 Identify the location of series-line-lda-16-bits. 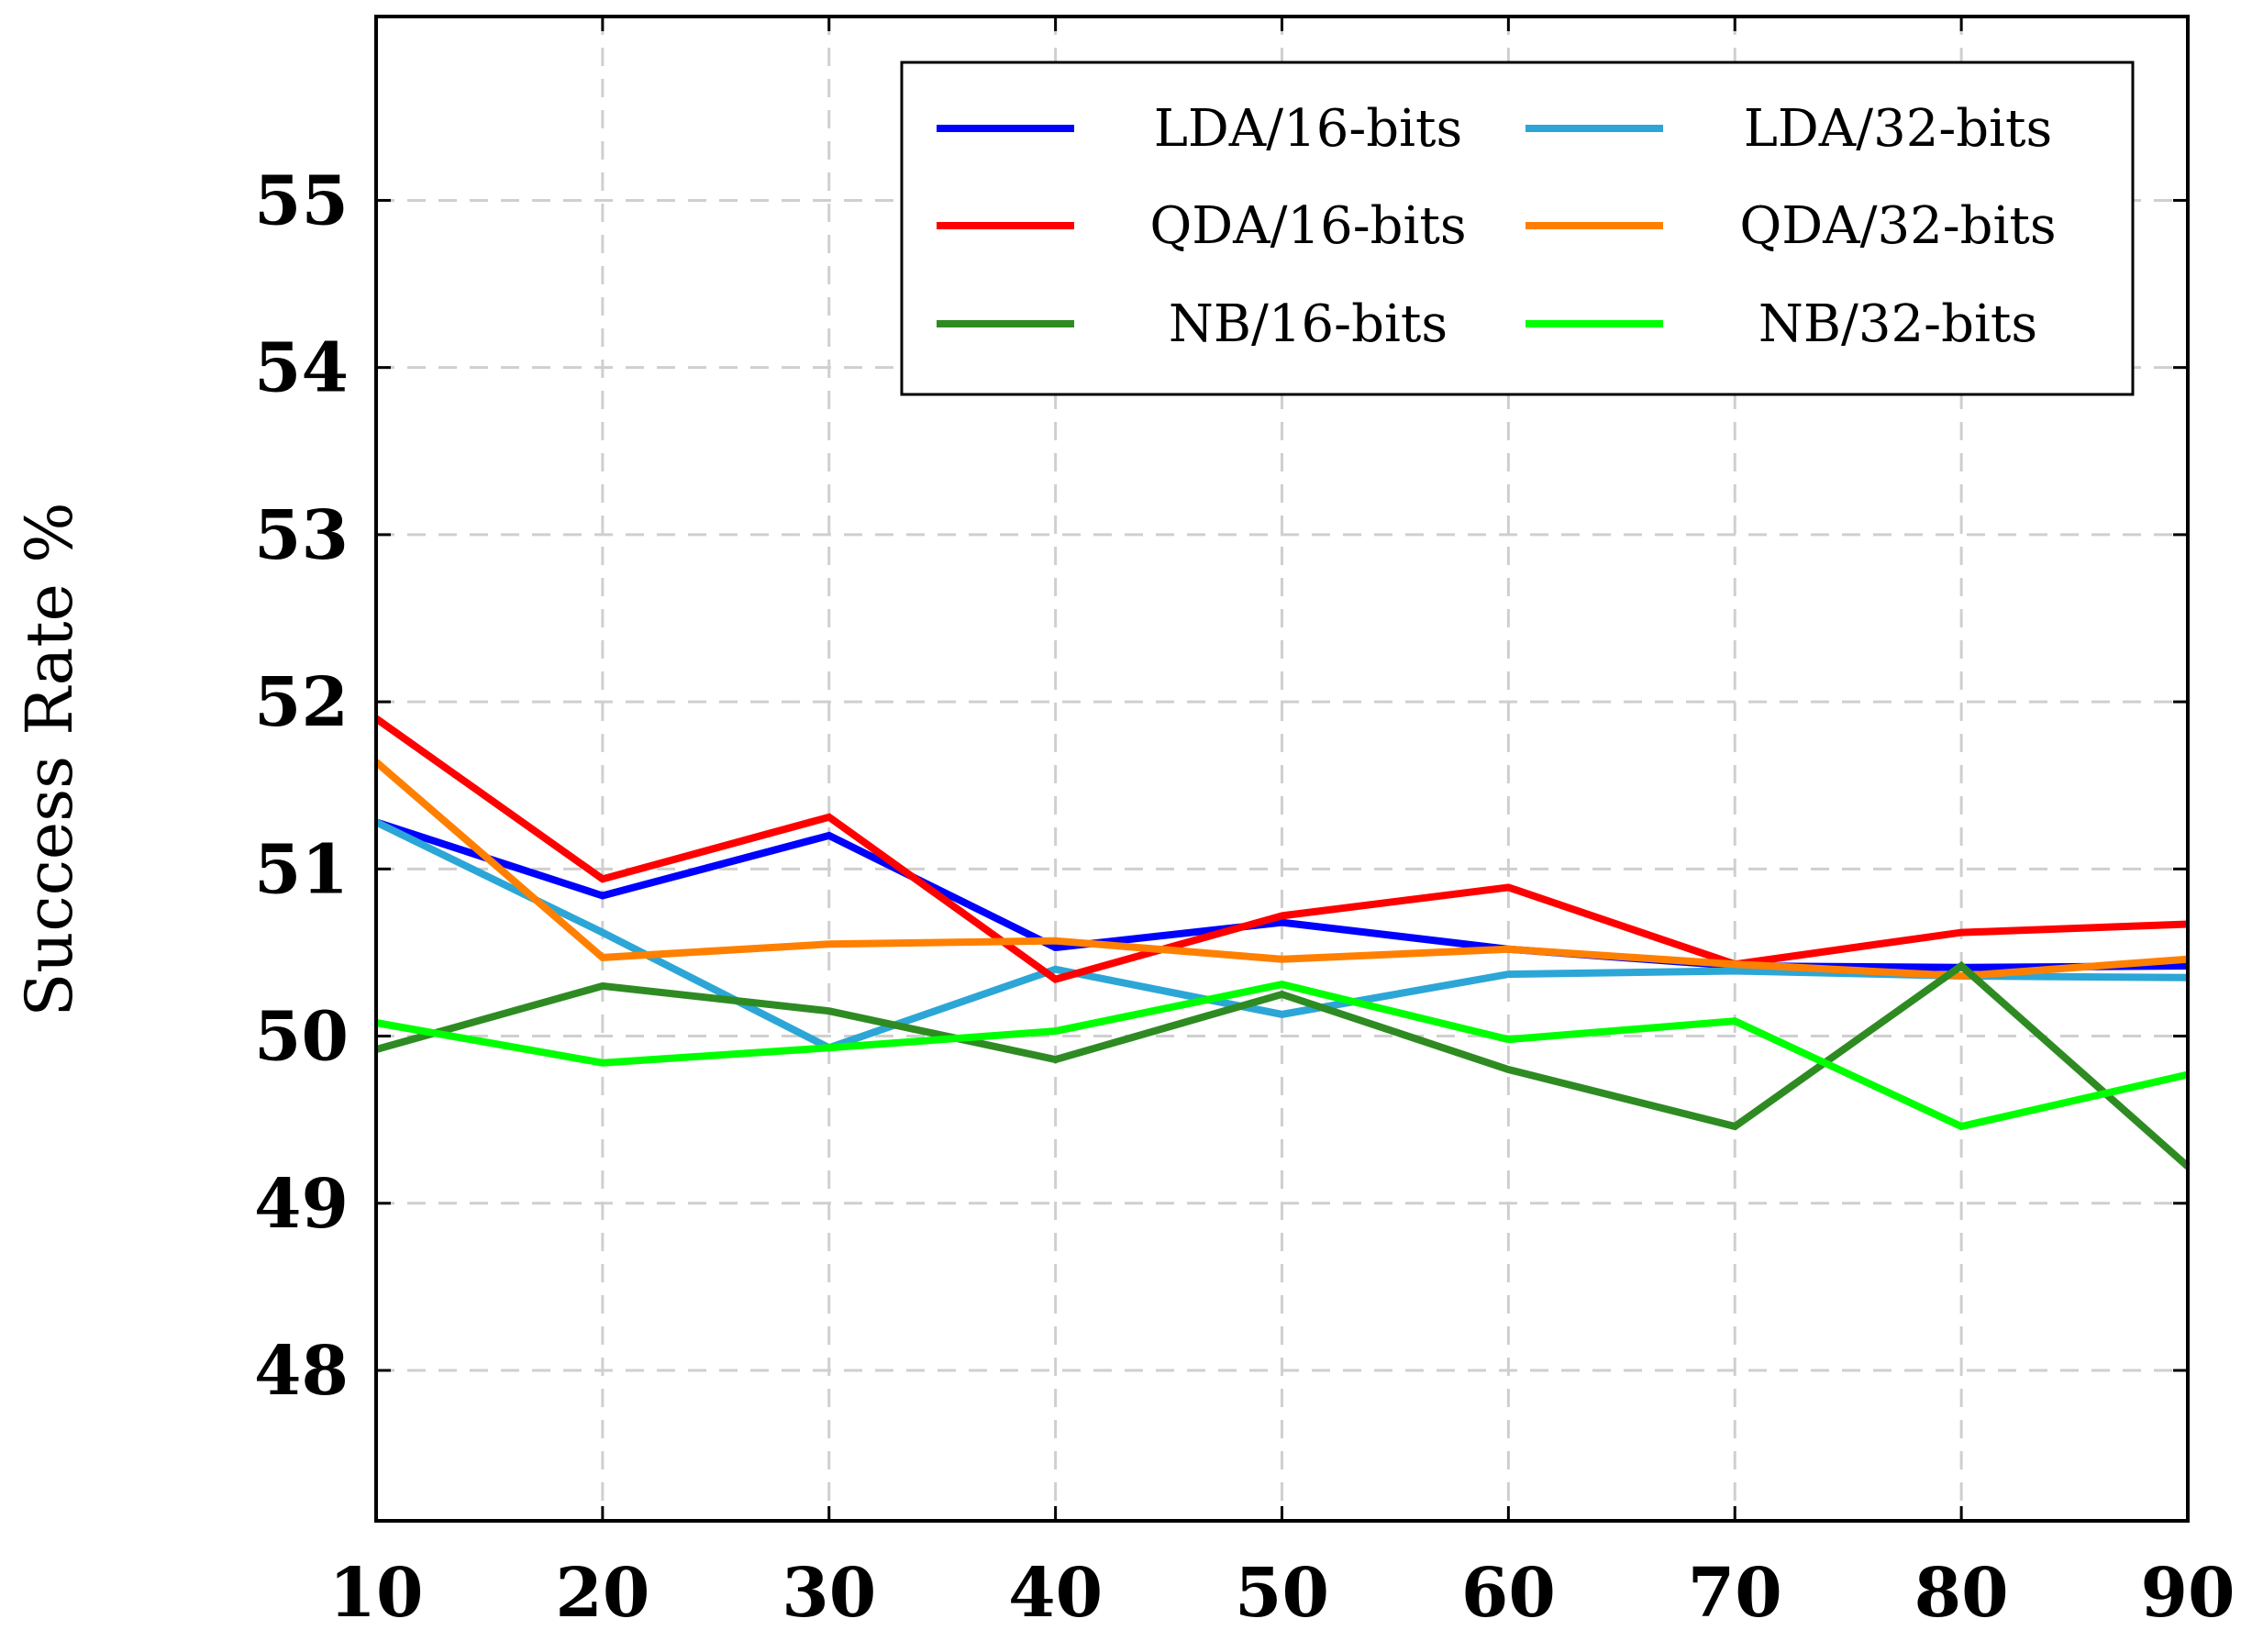
(1282, 894).